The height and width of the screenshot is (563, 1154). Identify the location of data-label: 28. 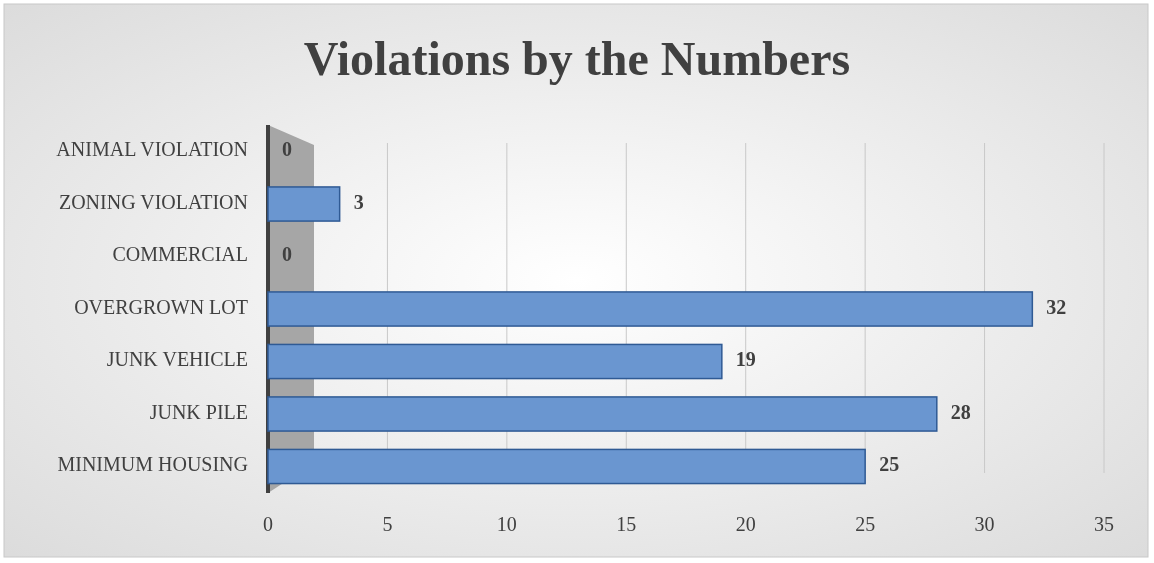
(960, 411).